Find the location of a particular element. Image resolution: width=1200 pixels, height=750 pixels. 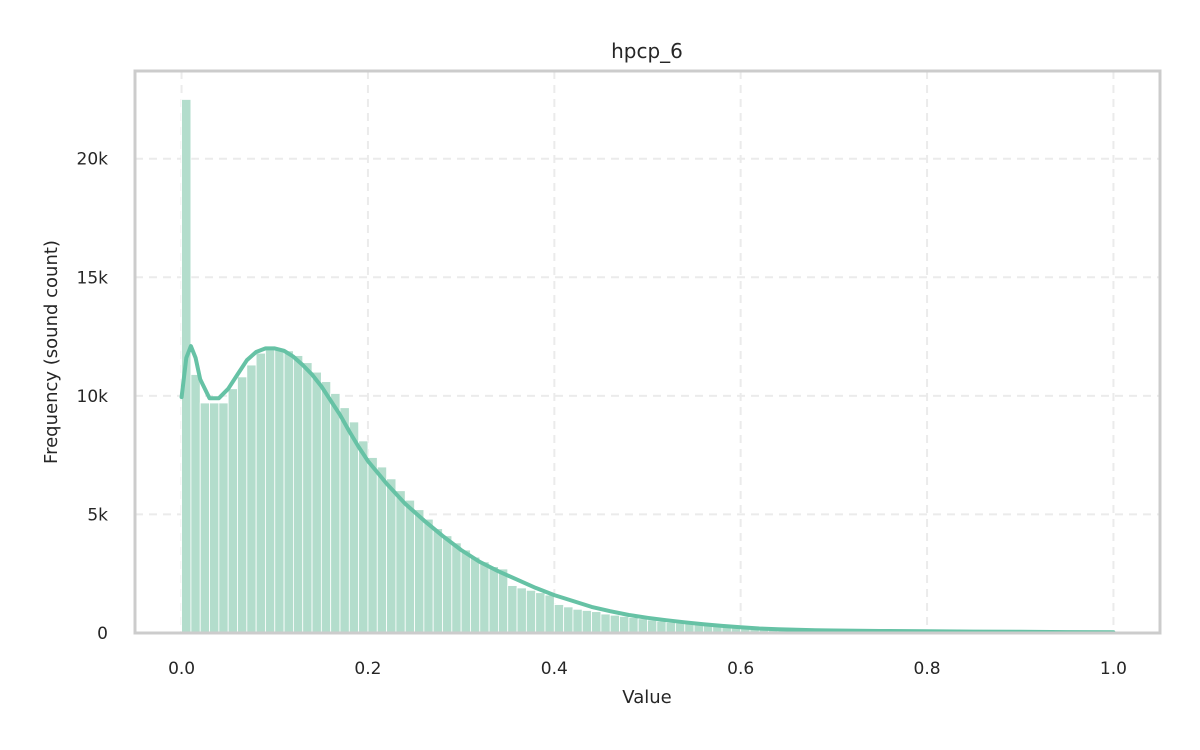

y-tick-label: 15k is located at coordinates (93, 278).